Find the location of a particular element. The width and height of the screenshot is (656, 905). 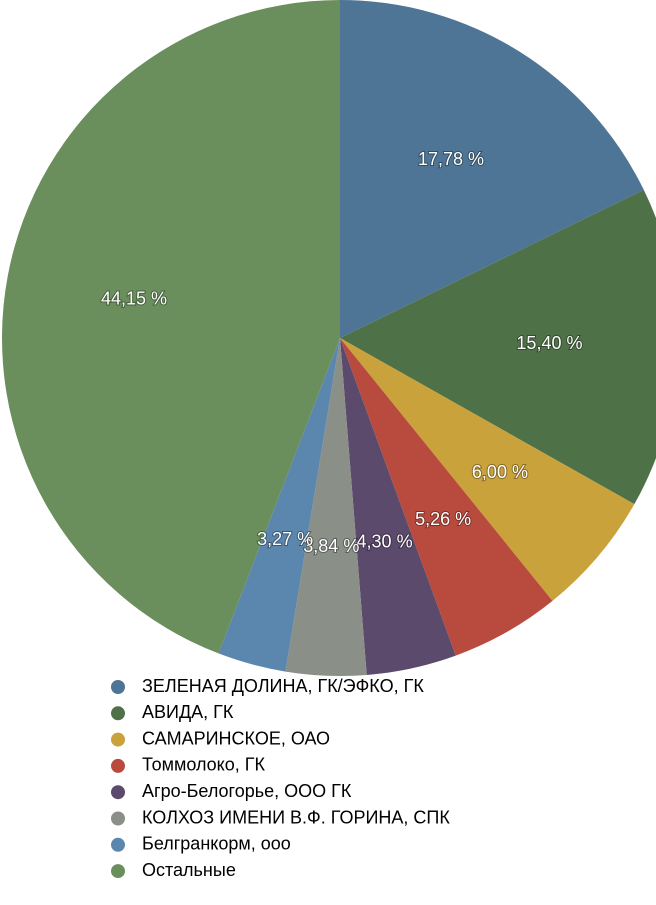

value-label: 5,26 % is located at coordinates (443, 519).